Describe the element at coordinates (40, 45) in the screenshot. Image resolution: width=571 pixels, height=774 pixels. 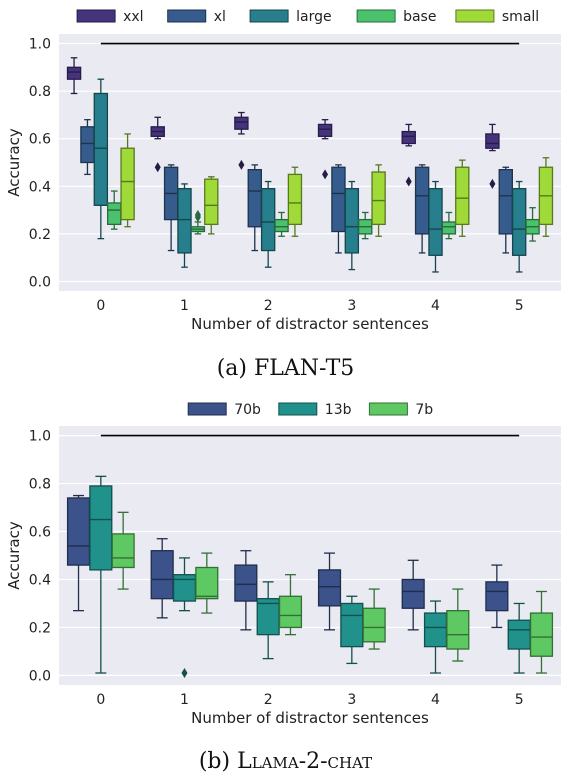
I see `y-tick-label: 1.0` at that location.